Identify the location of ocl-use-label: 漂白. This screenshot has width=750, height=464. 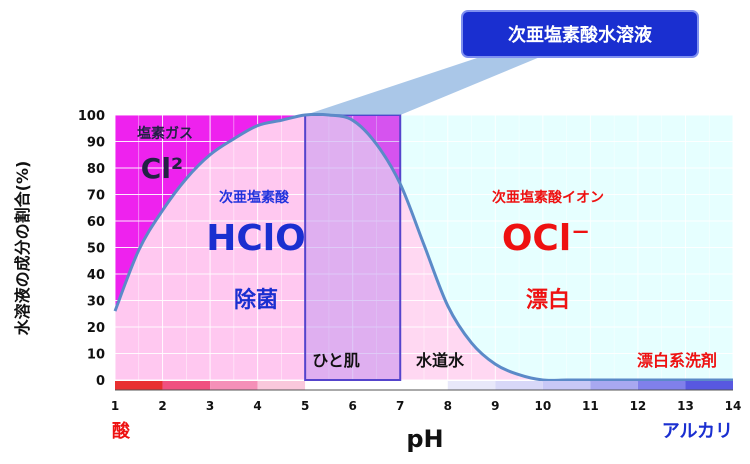
(548, 300).